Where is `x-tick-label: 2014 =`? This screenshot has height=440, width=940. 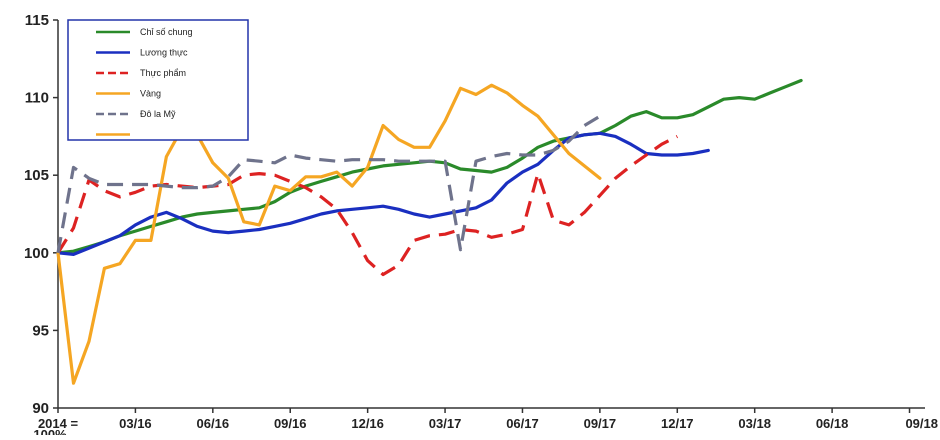
x-tick-label: 2014 = is located at coordinates (58, 423).